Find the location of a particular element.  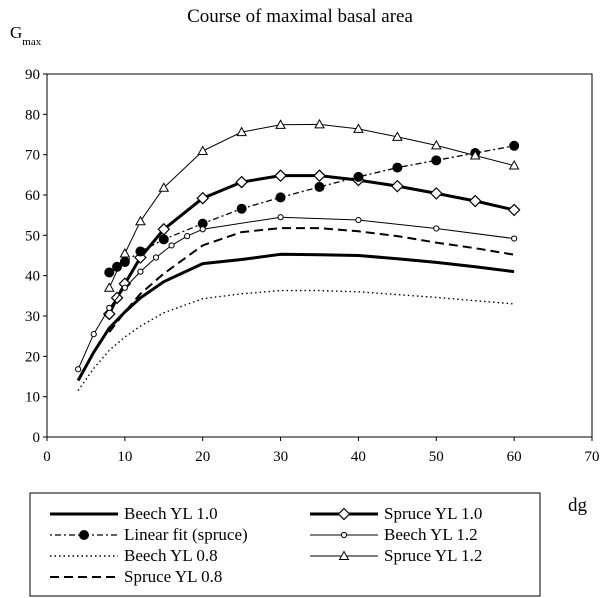

legend-entry-spruce-yl-0-8: Spruce YL 0.8 is located at coordinates (136, 576).